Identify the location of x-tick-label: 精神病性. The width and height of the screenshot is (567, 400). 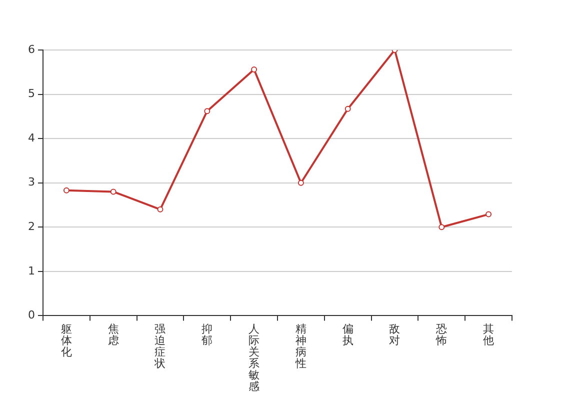
(300, 346).